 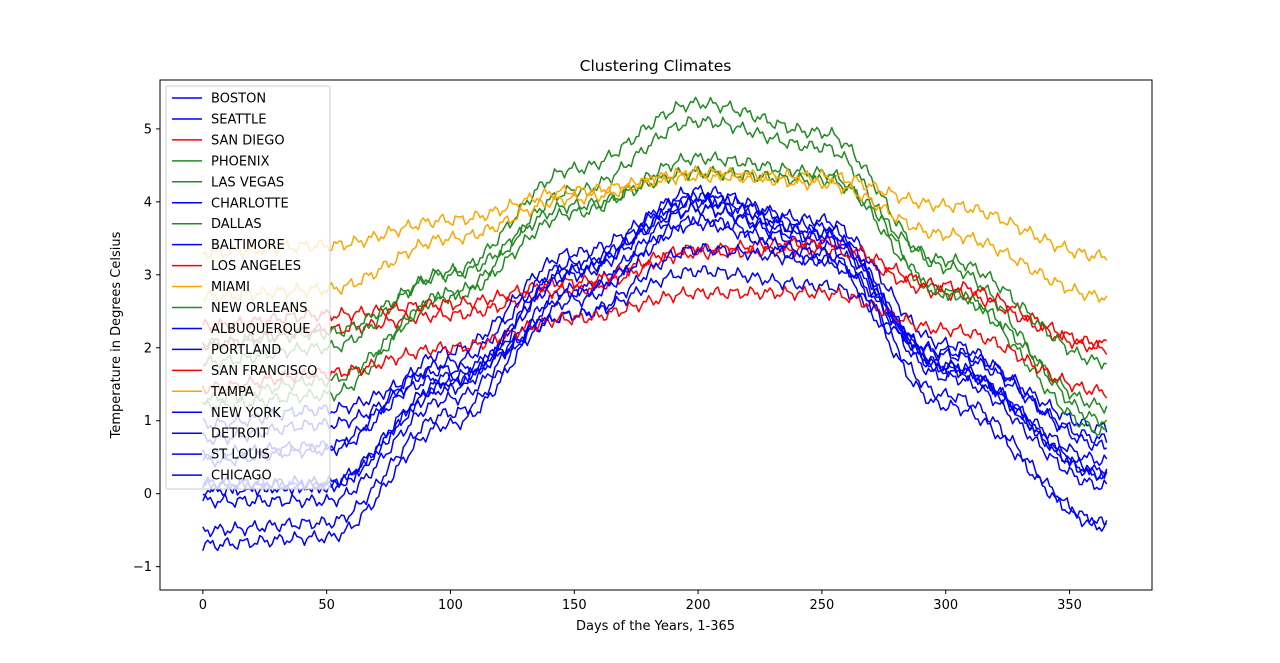 I want to click on x-tick-label: 100, so click(x=450, y=605).